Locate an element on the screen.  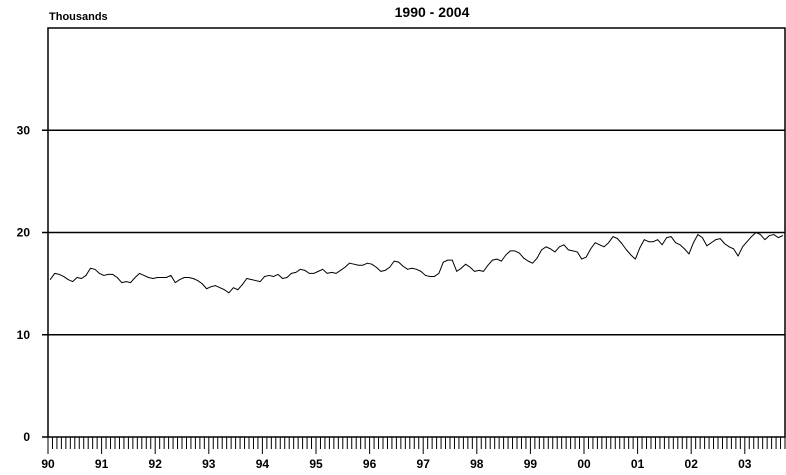
x-axis-minor-ticks is located at coordinates (416, 445).